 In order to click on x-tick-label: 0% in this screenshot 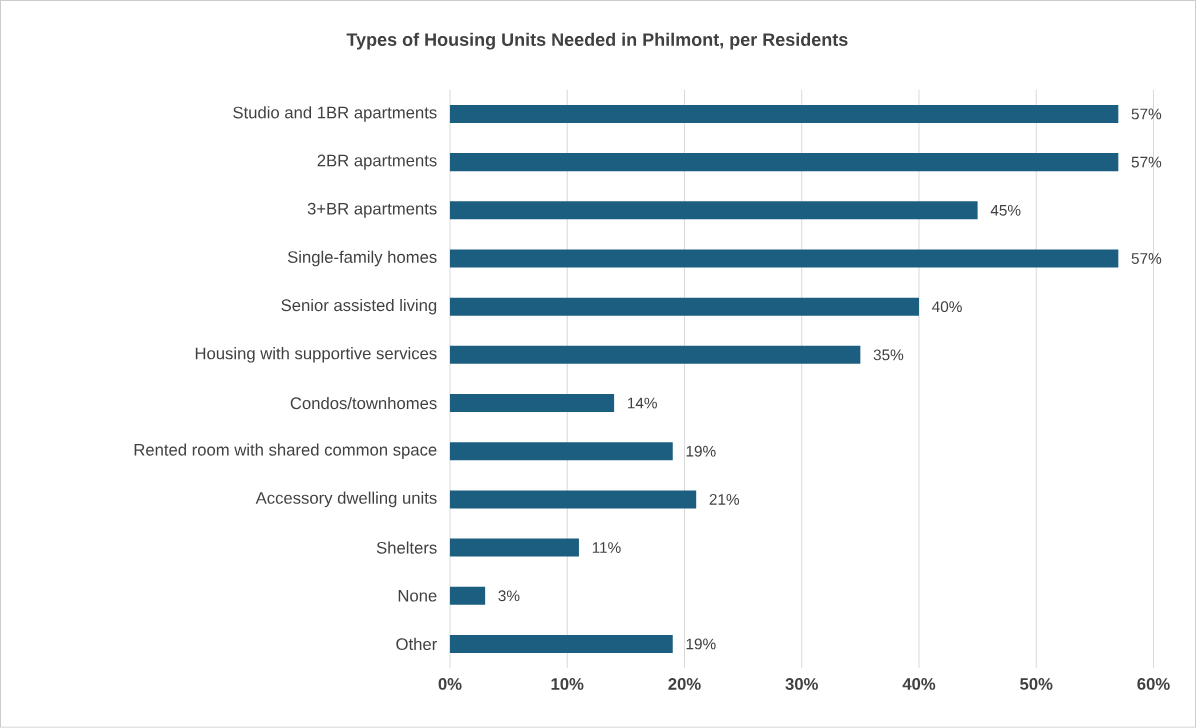, I will do `click(450, 684)`.